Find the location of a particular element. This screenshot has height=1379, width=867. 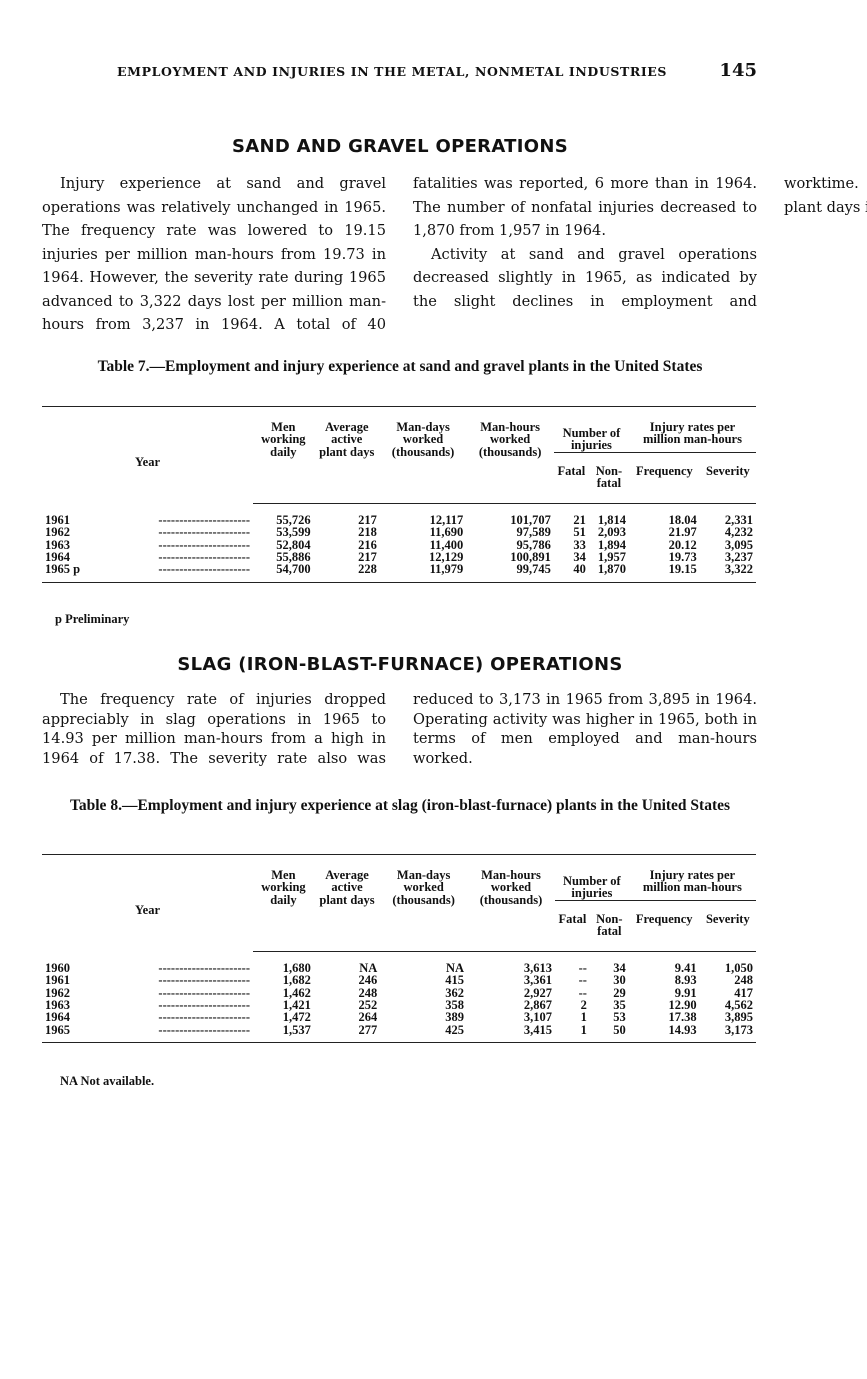

table-cell: 2,331 is located at coordinates (738, 519).